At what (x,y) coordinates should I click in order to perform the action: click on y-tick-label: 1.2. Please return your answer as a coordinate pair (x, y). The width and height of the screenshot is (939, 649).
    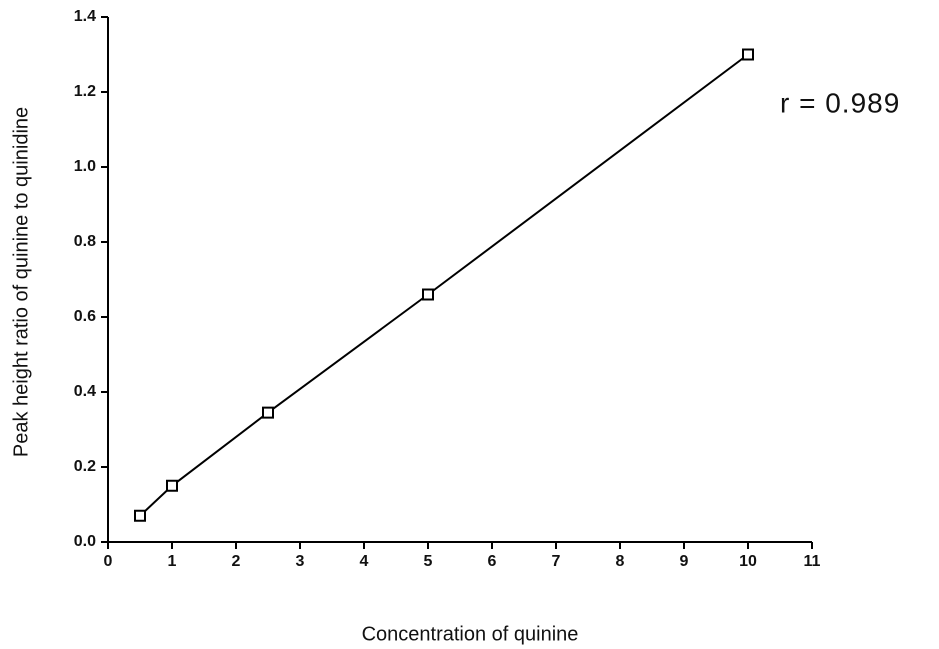
    Looking at the image, I should click on (85, 91).